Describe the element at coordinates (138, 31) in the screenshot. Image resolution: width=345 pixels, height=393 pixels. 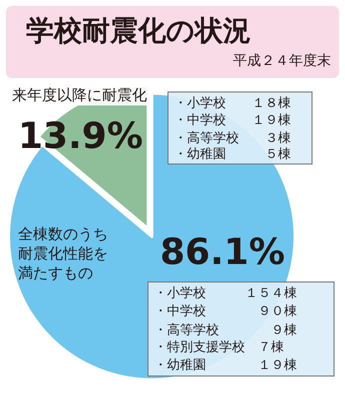
I see `chart-title: 学校耐震化の状況` at that location.